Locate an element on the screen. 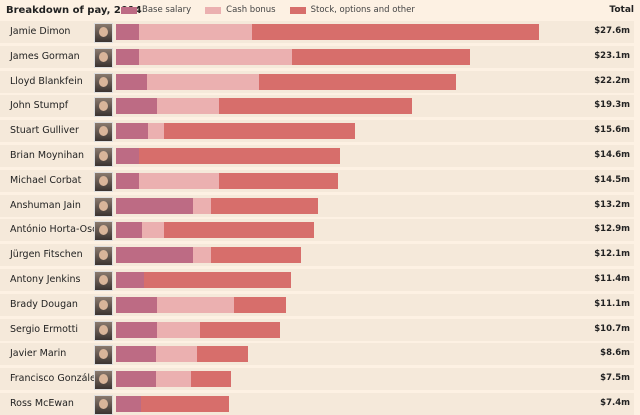  total-value: $23.1m is located at coordinates (612, 55).